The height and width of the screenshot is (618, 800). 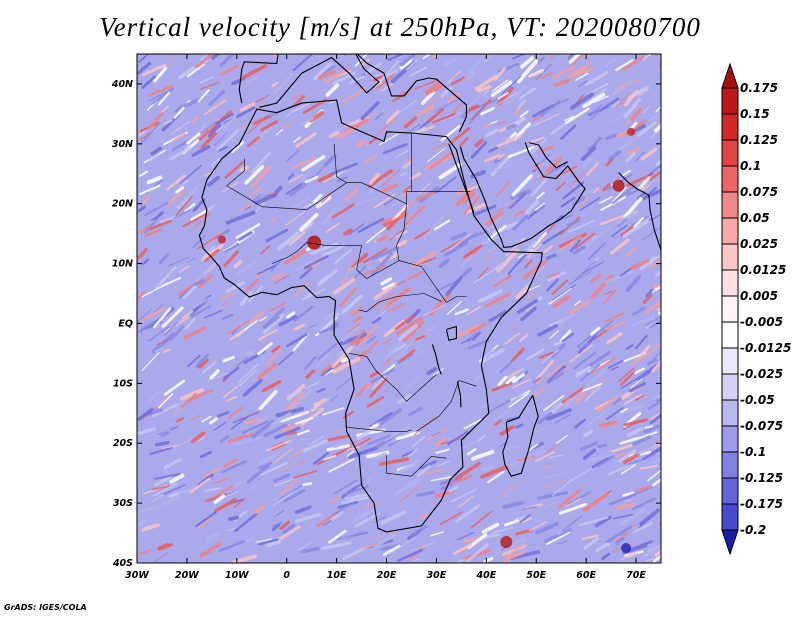 I want to click on colorbar-band, so click(x=730, y=517).